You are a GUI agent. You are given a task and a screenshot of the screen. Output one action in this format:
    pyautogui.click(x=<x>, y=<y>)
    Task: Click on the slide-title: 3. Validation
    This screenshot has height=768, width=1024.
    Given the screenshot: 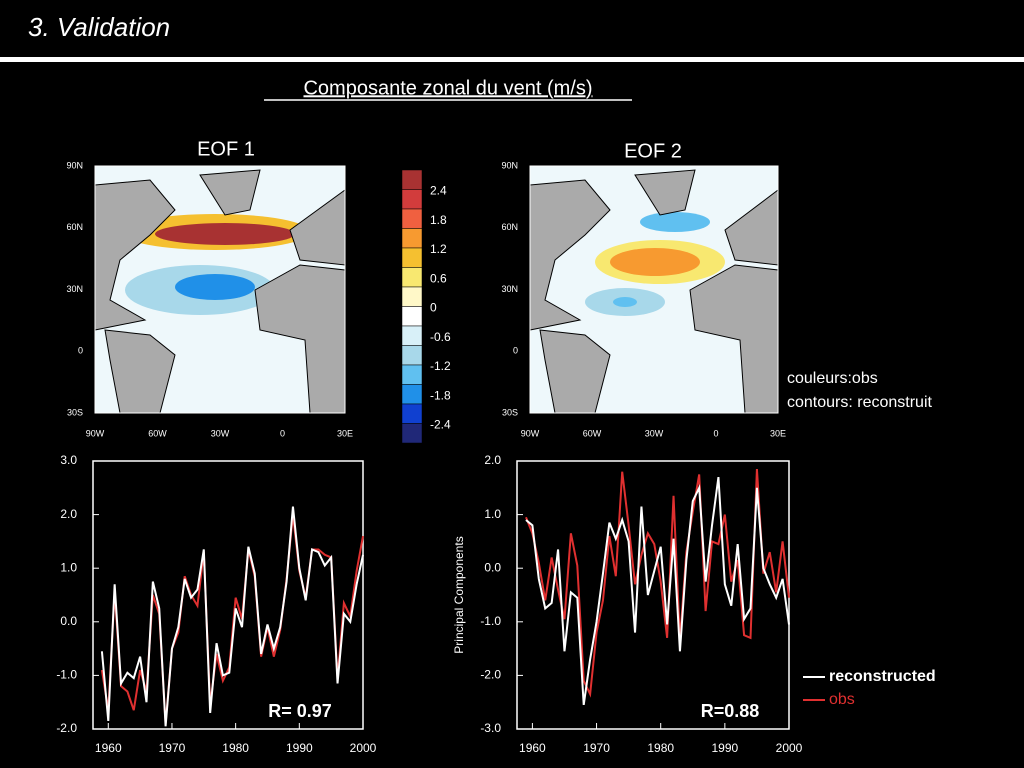 What is the action you would take?
    pyautogui.click(x=99, y=27)
    